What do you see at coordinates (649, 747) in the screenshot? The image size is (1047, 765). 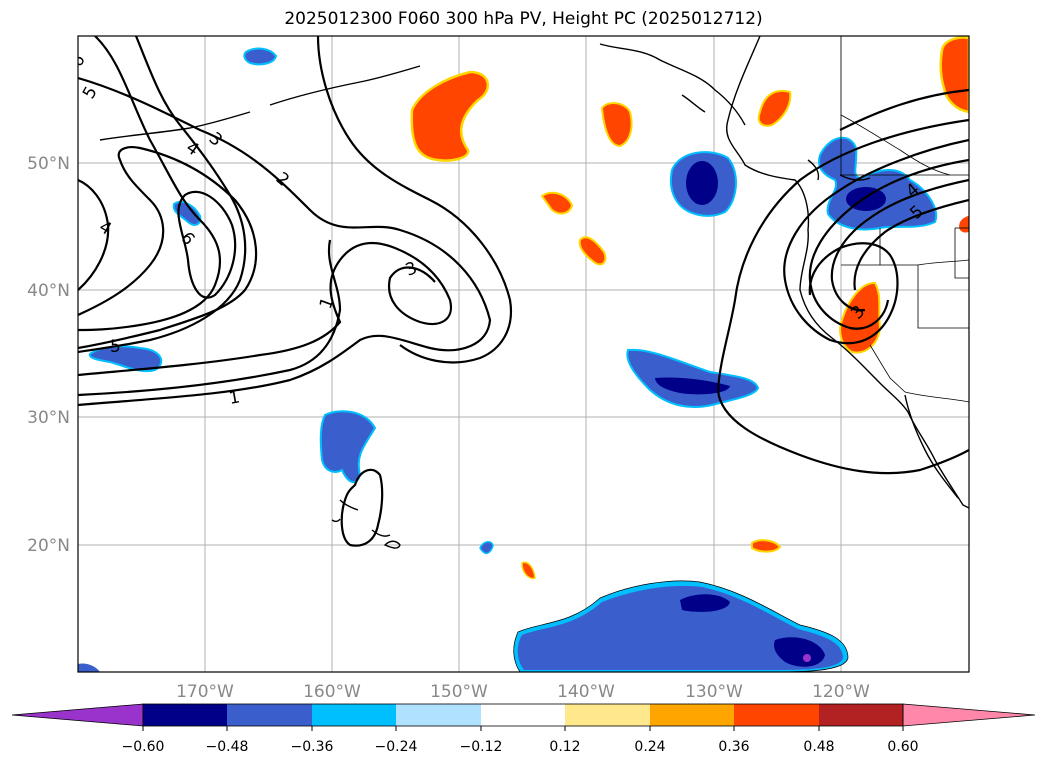 I see `colorbar-tick-label: 0.24` at bounding box center [649, 747].